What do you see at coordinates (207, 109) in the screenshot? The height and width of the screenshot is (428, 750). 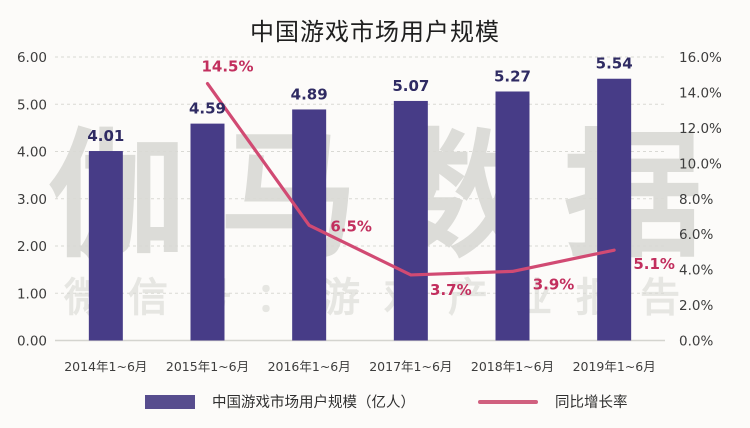 I see `bar-value-label-1: 4.59` at bounding box center [207, 109].